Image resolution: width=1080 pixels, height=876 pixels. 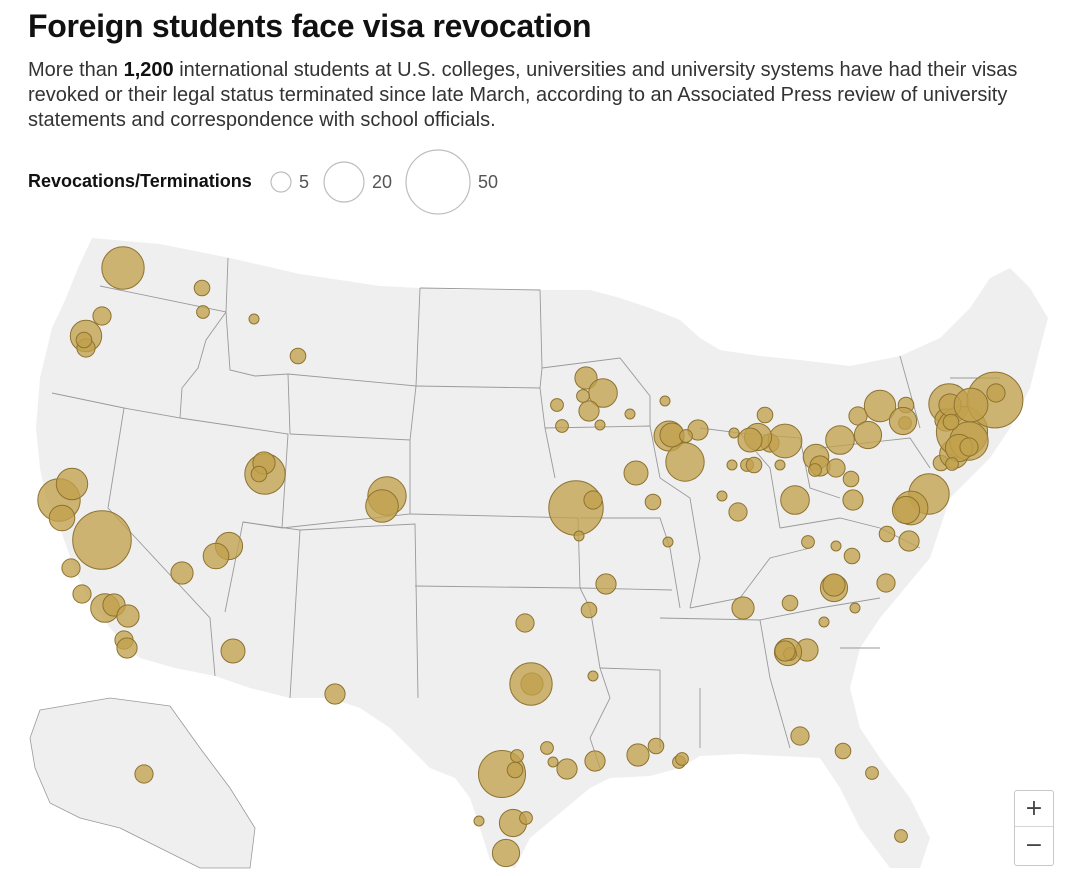 I want to click on legend-circle-small, so click(x=281, y=182).